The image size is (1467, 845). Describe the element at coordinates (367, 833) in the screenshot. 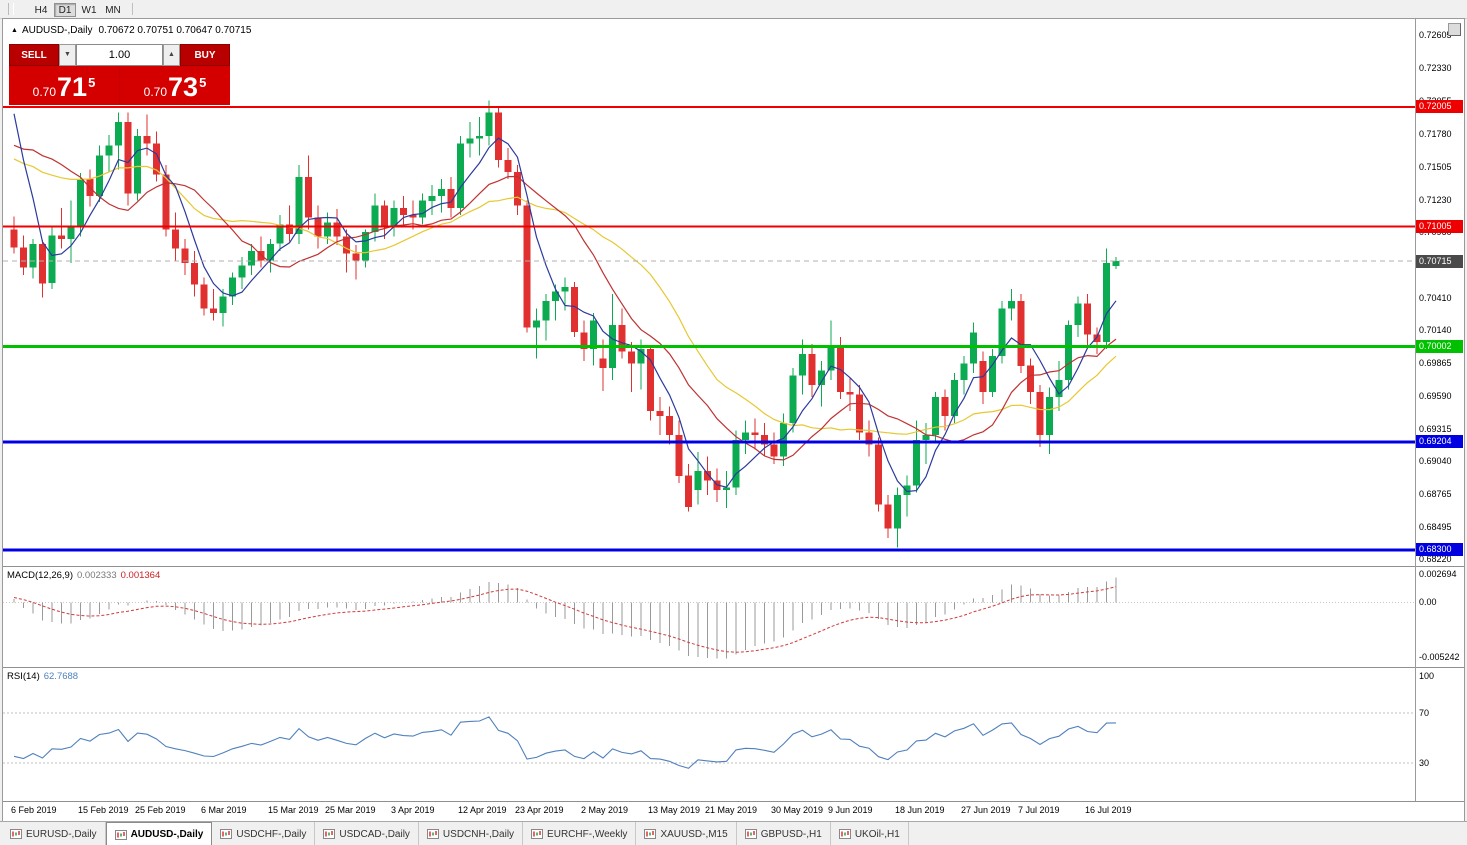

I see `tab-usdcad-daily: USDCAD-,Daily` at that location.